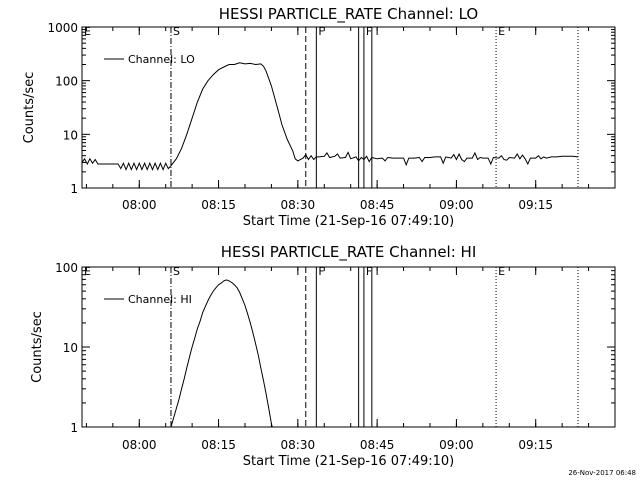  I want to click on lo-y-tick-label: 1, so click(74, 189).